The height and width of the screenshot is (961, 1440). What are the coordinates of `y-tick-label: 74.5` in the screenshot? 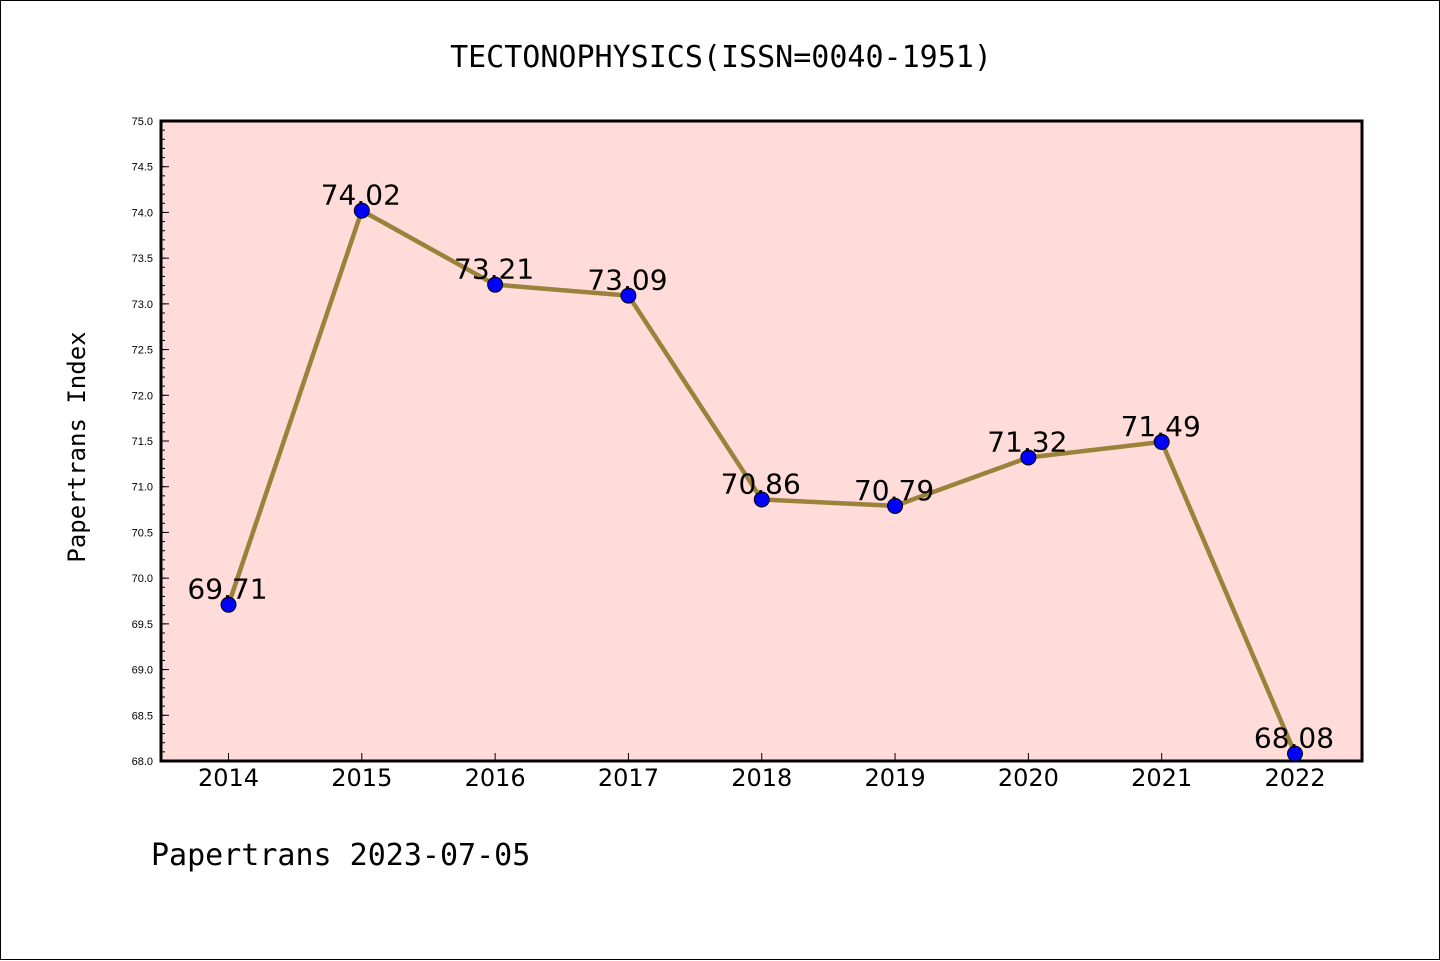 It's located at (142, 168).